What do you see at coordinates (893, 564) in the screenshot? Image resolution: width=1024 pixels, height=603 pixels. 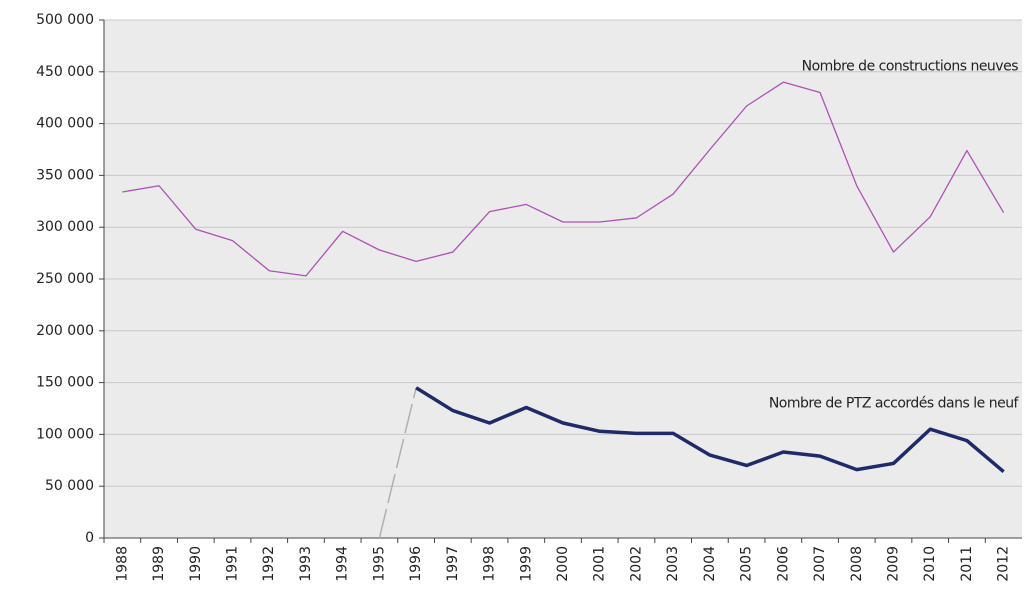 I see `x-tick-label: 2009` at bounding box center [893, 564].